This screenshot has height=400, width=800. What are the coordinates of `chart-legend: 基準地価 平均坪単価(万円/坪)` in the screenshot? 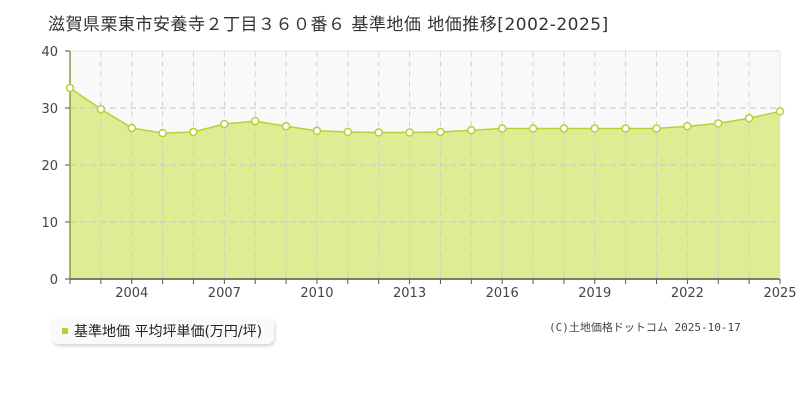 It's located at (163, 331).